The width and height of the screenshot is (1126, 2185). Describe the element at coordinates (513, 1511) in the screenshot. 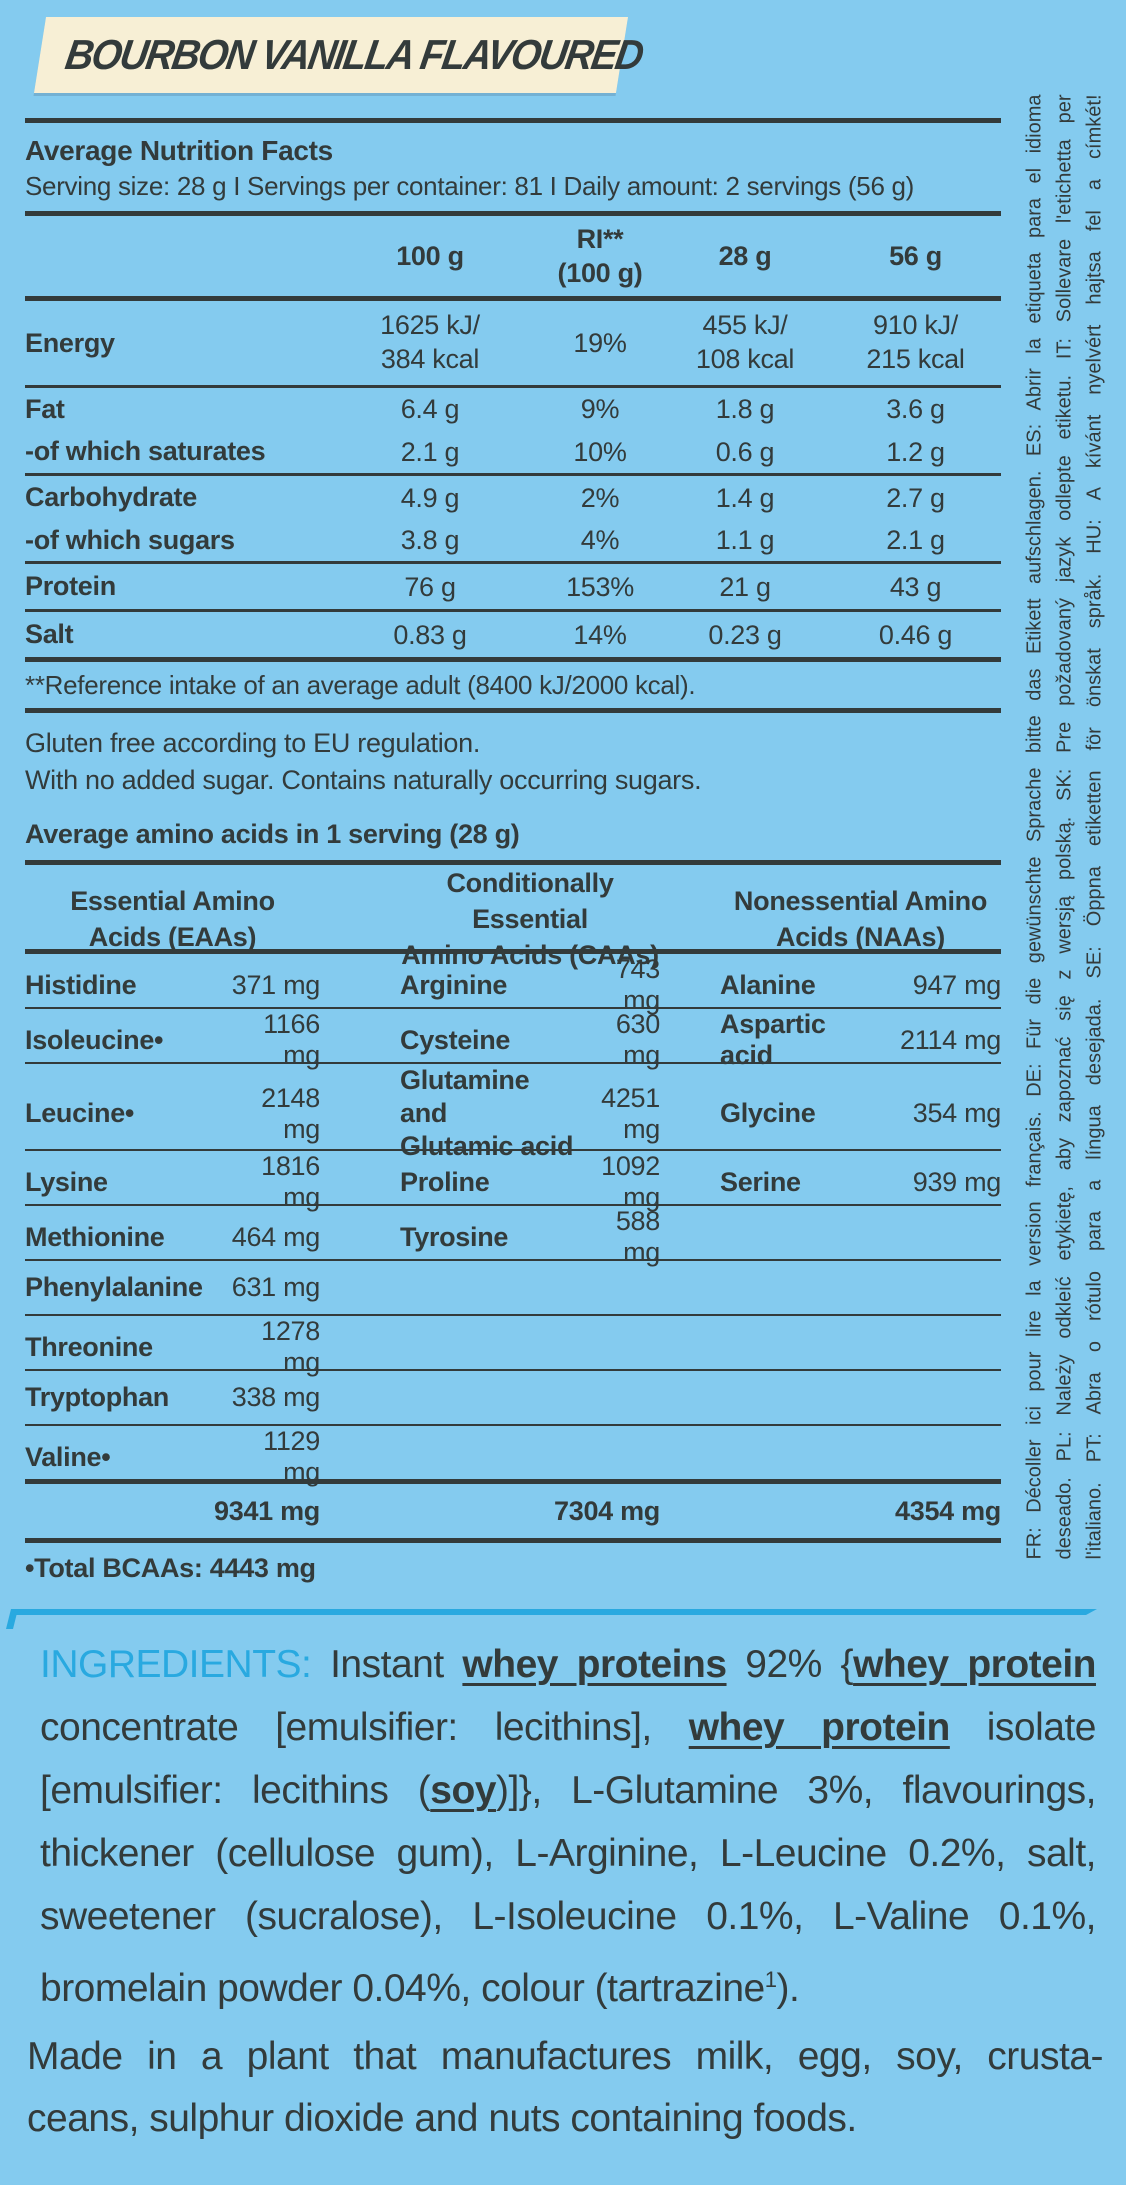

I see `amino-totals-row: 9341 mg 7304 mg 4354 mg` at that location.